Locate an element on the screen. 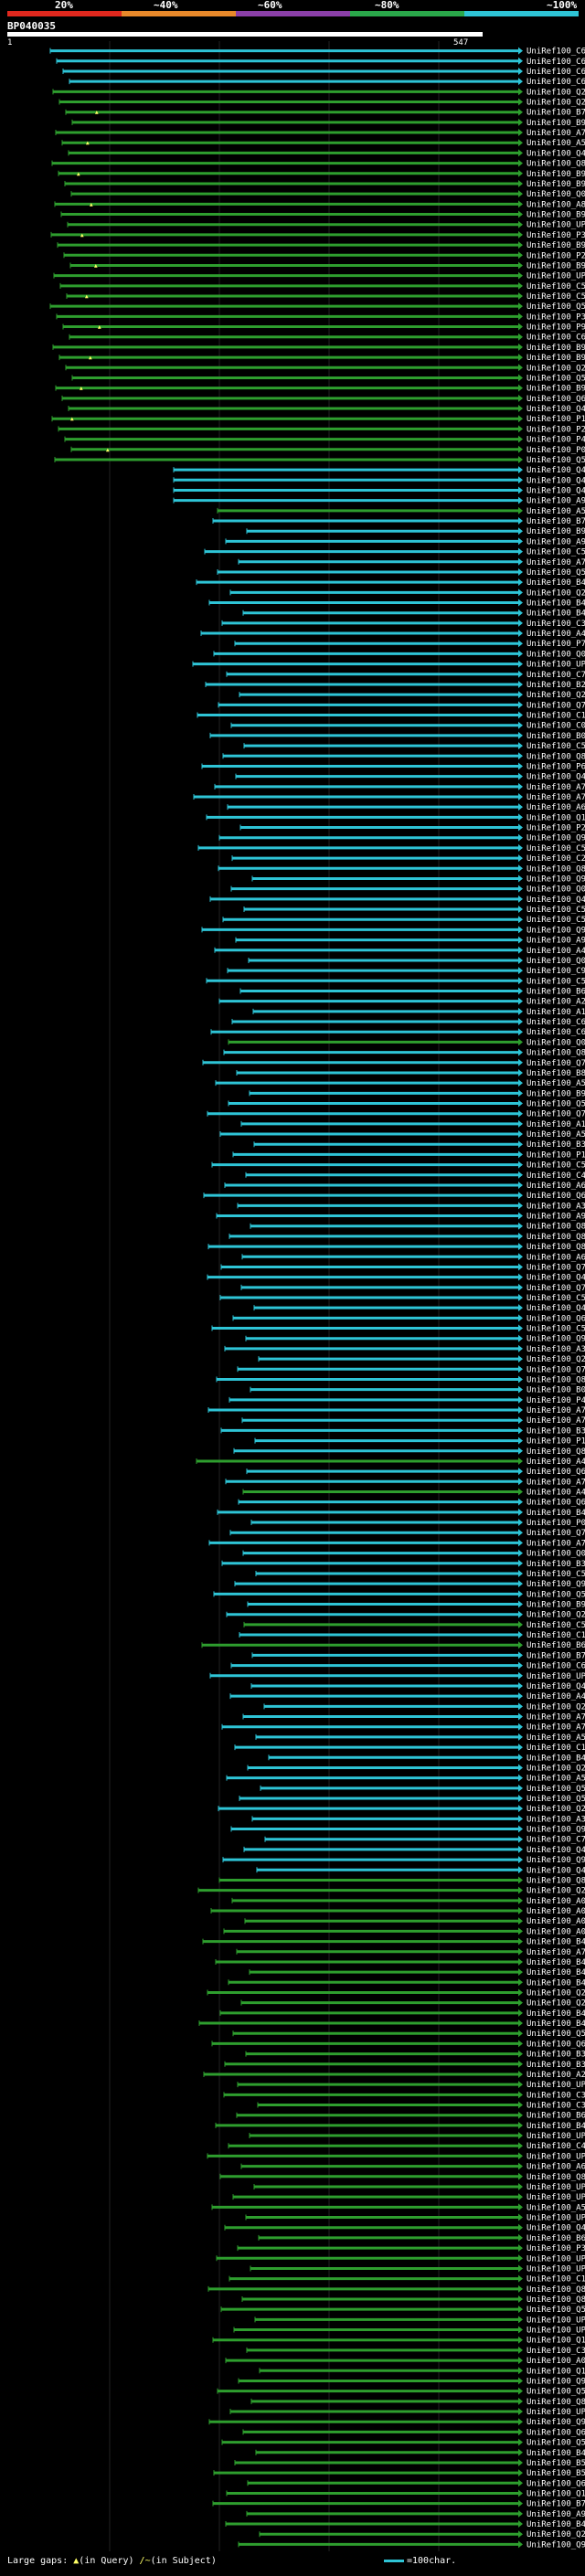 This screenshot has height=2576, width=585. hit-label: UniRef100_C5Z3W6 is located at coordinates (556, 1166).